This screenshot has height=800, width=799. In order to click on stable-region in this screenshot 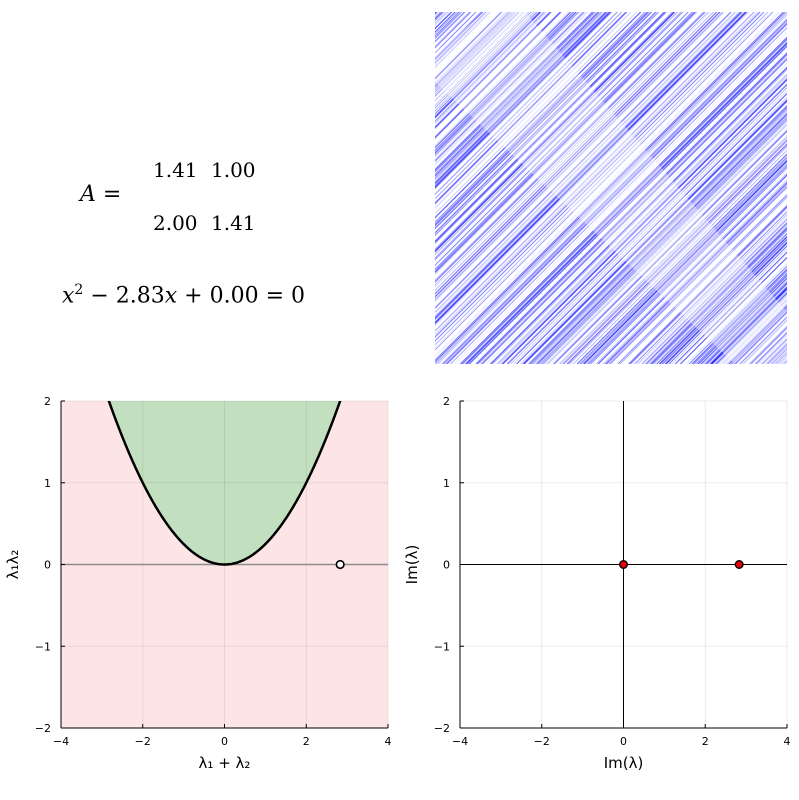, I will do `click(224, 483)`.